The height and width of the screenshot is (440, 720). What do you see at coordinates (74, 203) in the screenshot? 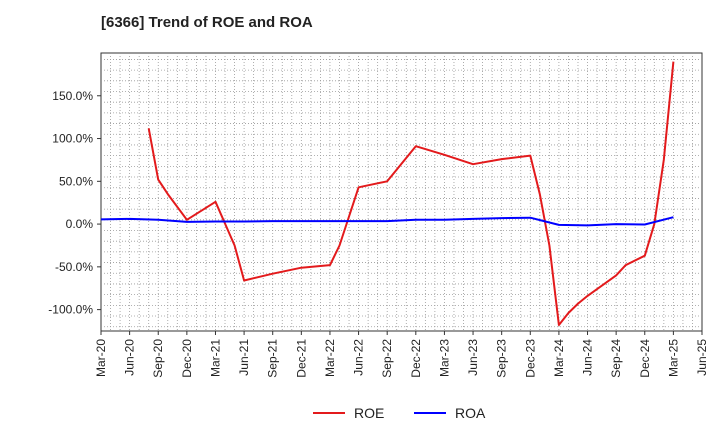
I see `y-axis: 150.0% 100.0% 50.0% 0.0% -50.0% -100.0%` at bounding box center [74, 203].